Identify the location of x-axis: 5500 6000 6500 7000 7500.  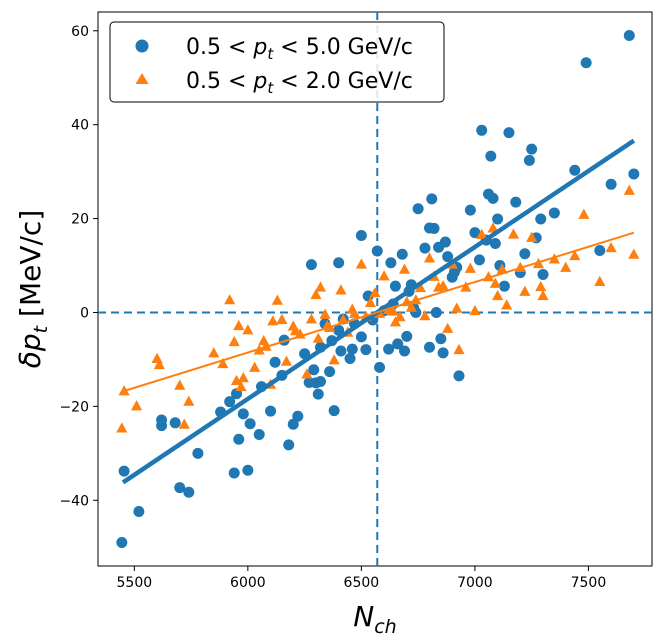
(362, 578).